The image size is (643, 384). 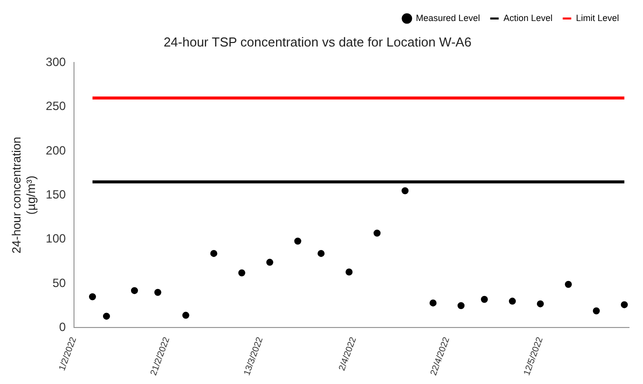 I want to click on y-tick-label: 200, so click(x=56, y=150).